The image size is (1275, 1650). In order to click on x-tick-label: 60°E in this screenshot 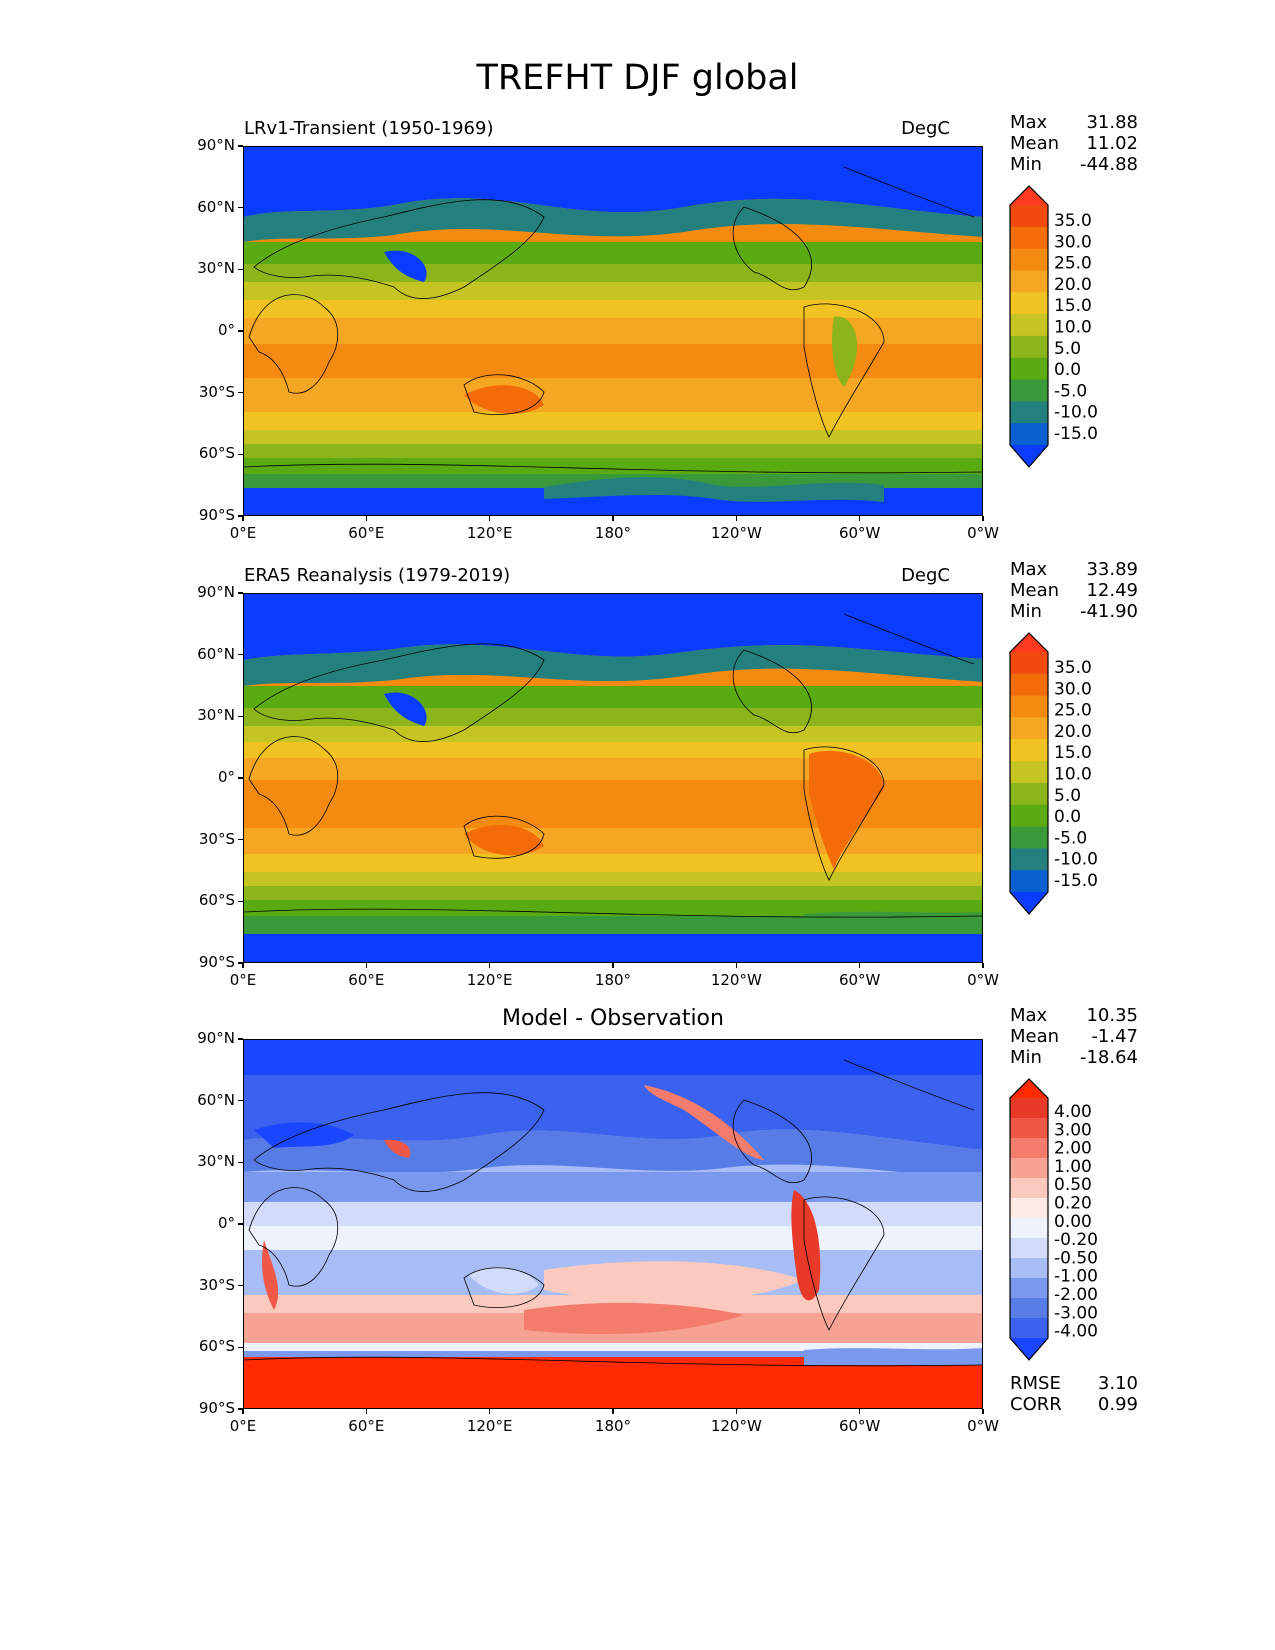, I will do `click(366, 980)`.